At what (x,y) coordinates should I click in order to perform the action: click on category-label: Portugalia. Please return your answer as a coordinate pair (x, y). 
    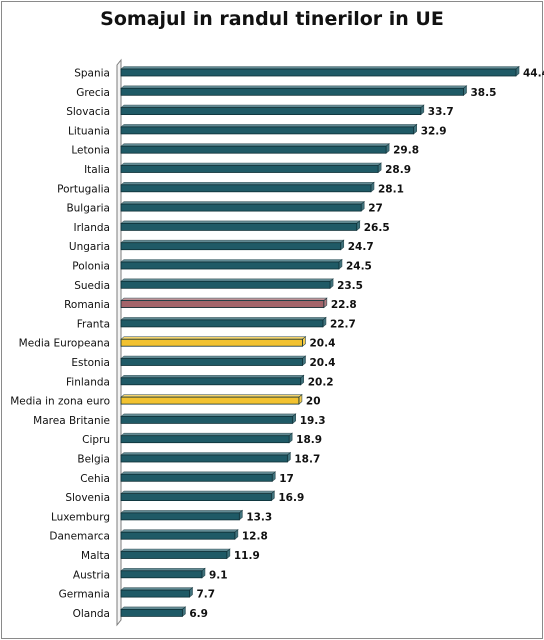
    Looking at the image, I should click on (83, 189).